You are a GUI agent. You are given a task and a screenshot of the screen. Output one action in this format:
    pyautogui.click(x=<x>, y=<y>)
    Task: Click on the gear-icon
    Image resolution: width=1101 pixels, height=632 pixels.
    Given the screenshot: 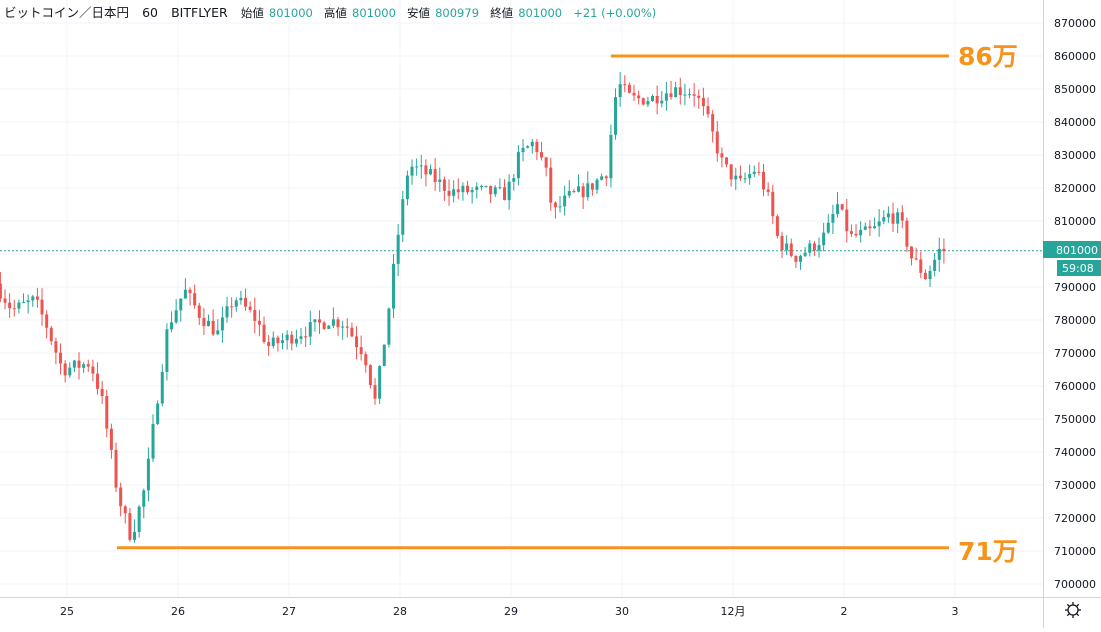 What is the action you would take?
    pyautogui.click(x=1073, y=610)
    